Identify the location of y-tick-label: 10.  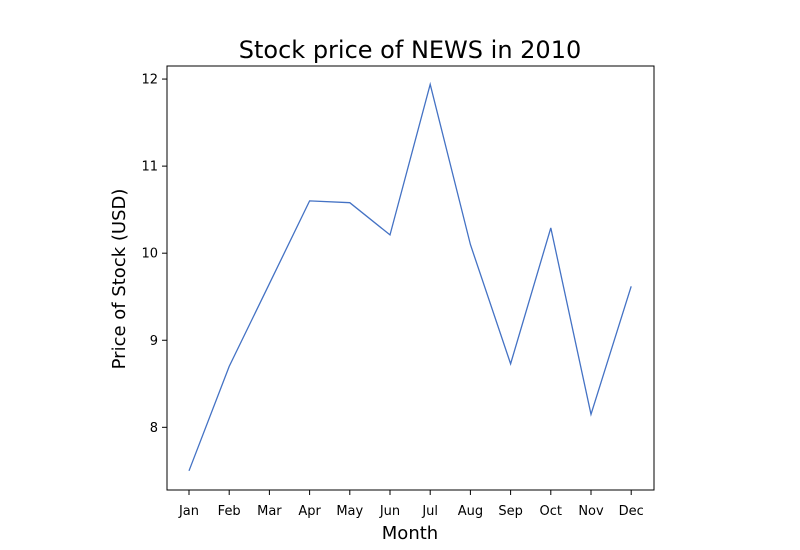
(149, 254).